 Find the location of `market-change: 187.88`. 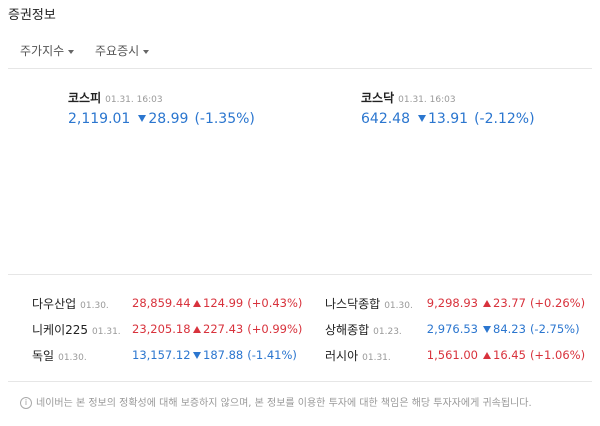

market-change: 187.88 is located at coordinates (223, 355).